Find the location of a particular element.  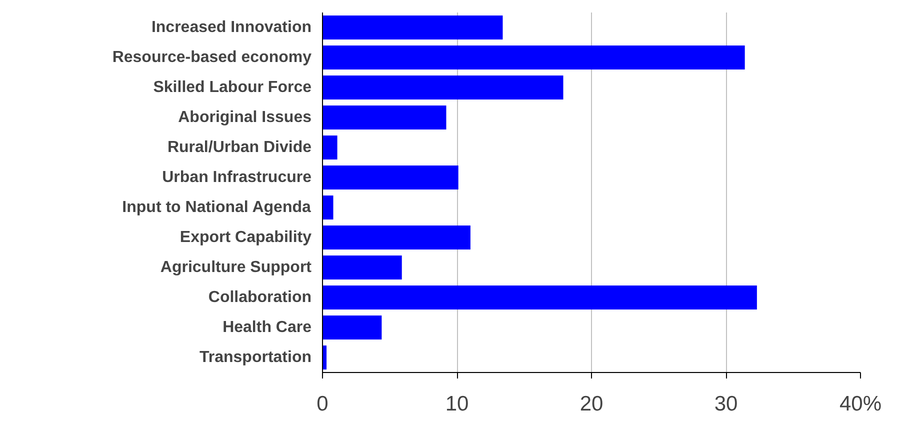

y-tick-label: Increased Innovation is located at coordinates (231, 27).